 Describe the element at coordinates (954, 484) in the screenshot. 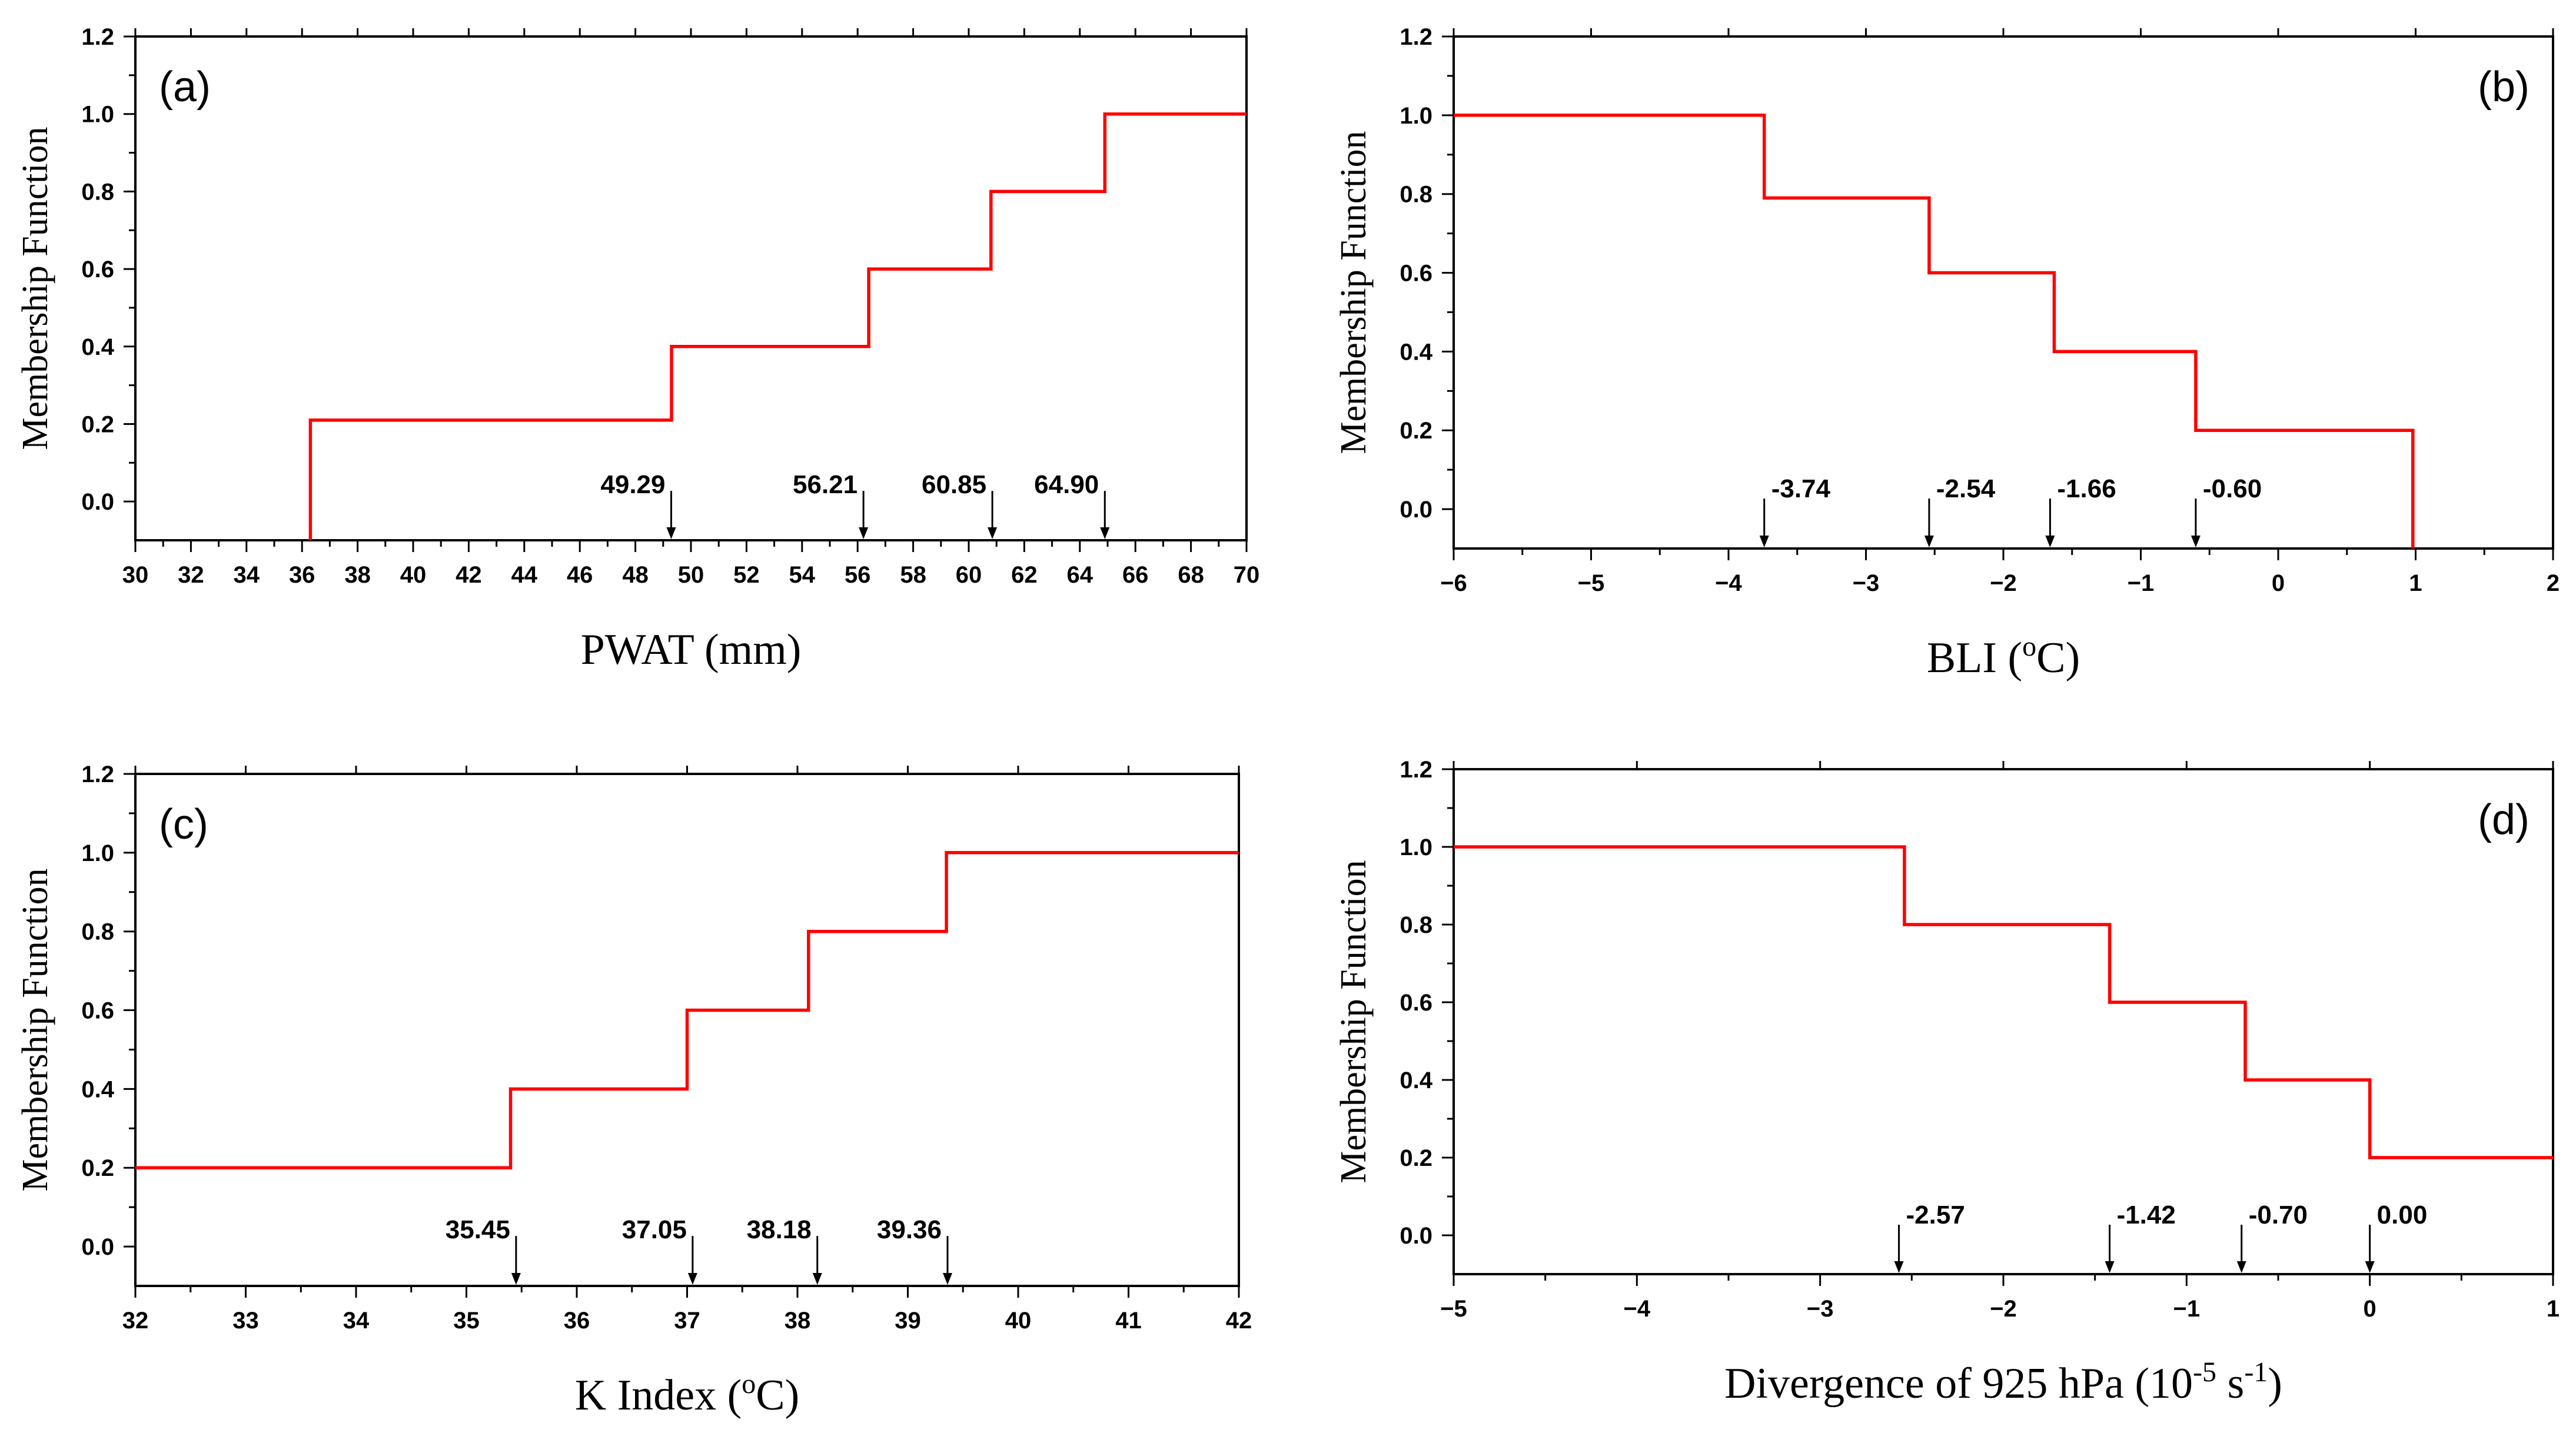

I see `threshold-label: 60.85` at that location.